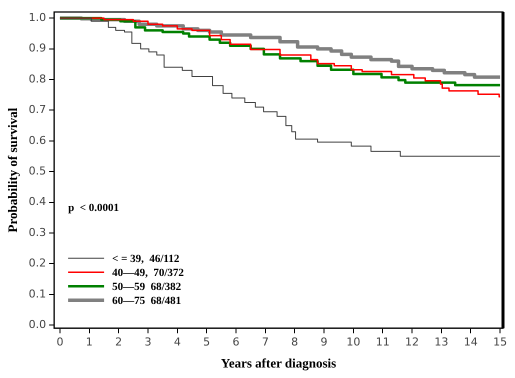  Describe the element at coordinates (37, 109) in the screenshot. I see `y-tick-label: 0.7` at that location.